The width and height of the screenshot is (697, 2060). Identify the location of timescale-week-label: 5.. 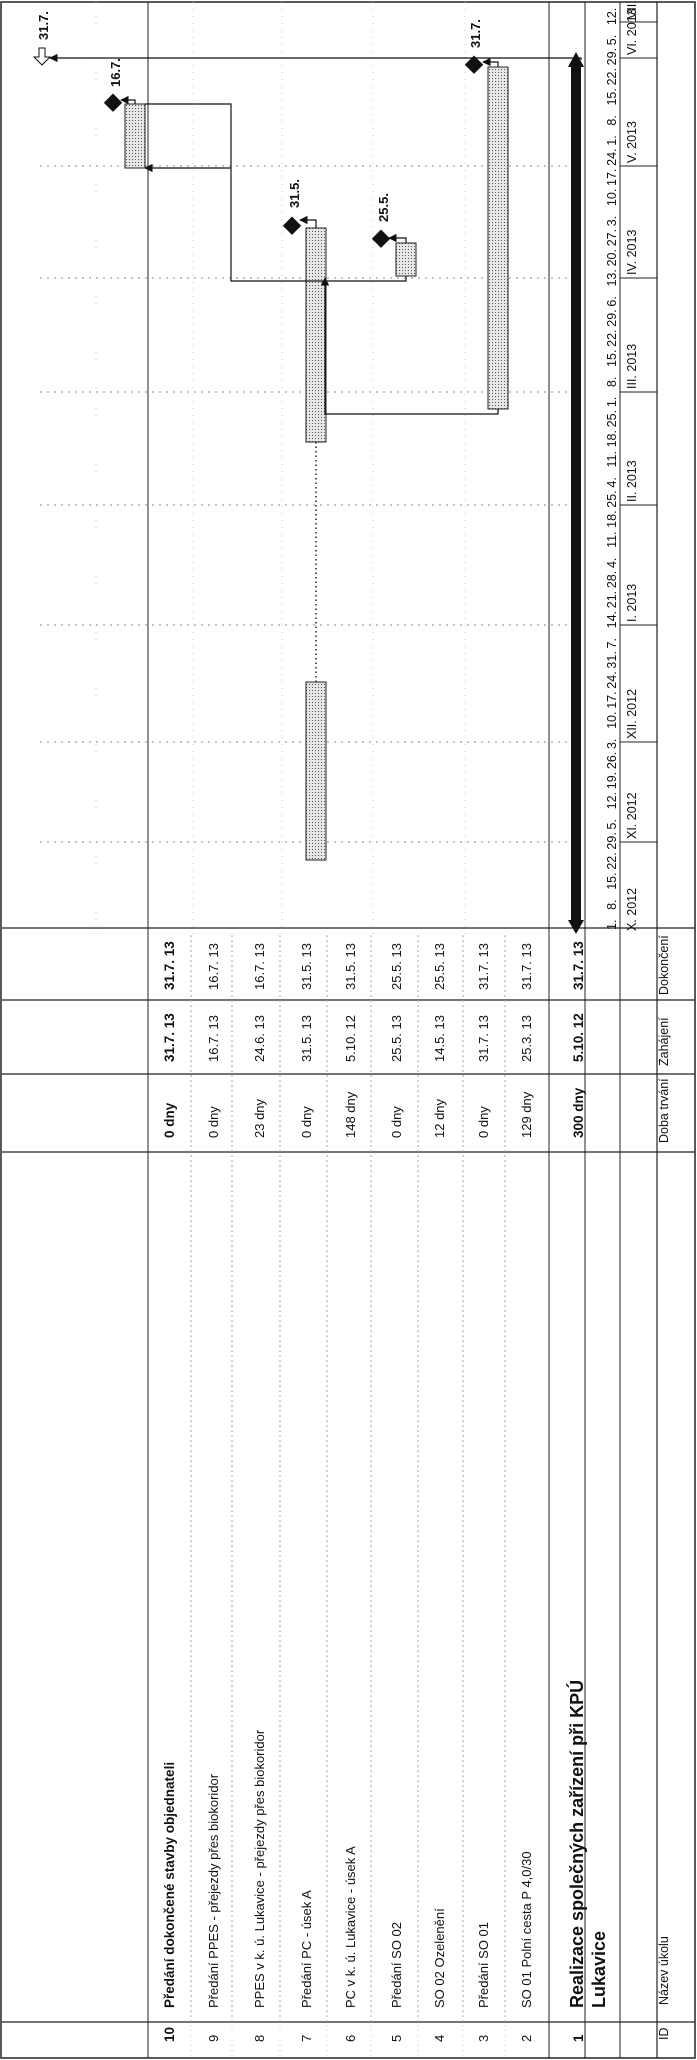
(612, 40).